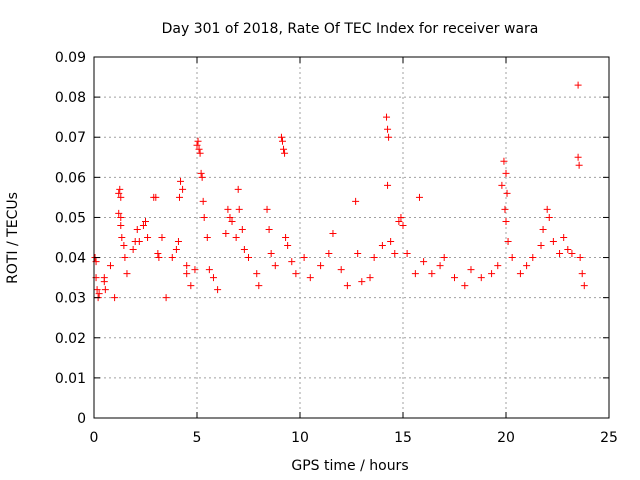 Image resolution: width=640 pixels, height=480 pixels. What do you see at coordinates (70, 379) in the screenshot?
I see `y-tick-label: 0.01` at bounding box center [70, 379].